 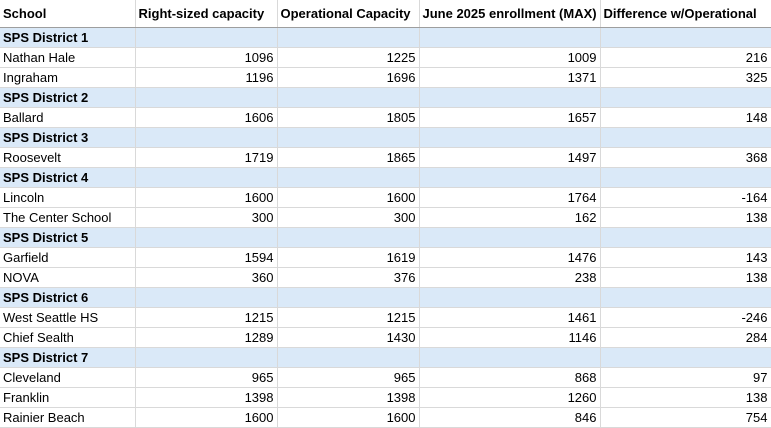 I want to click on operational-cell: 1225, so click(x=348, y=57).